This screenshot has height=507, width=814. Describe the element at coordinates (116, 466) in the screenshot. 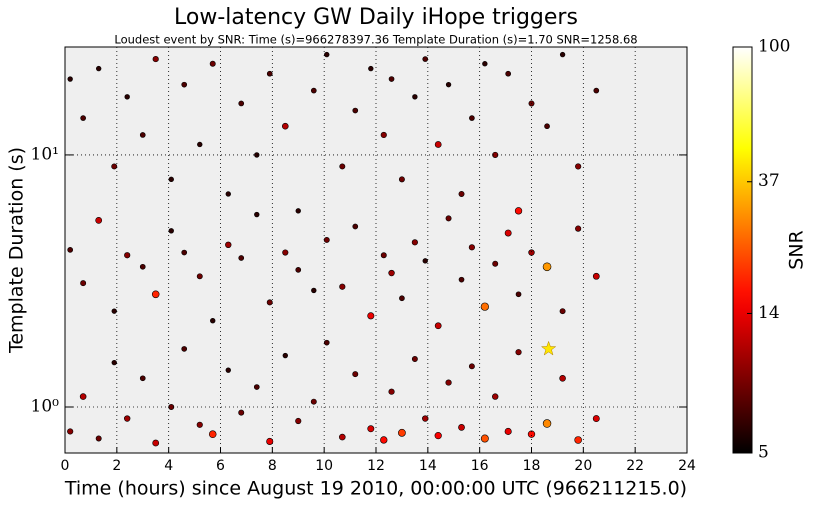

I see `x-tick-label: 2` at that location.